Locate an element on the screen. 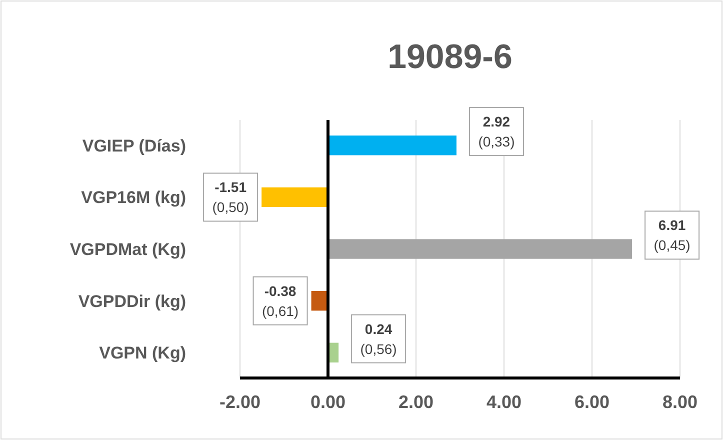 The height and width of the screenshot is (440, 723). x-tick-label: 4.00 is located at coordinates (504, 402).